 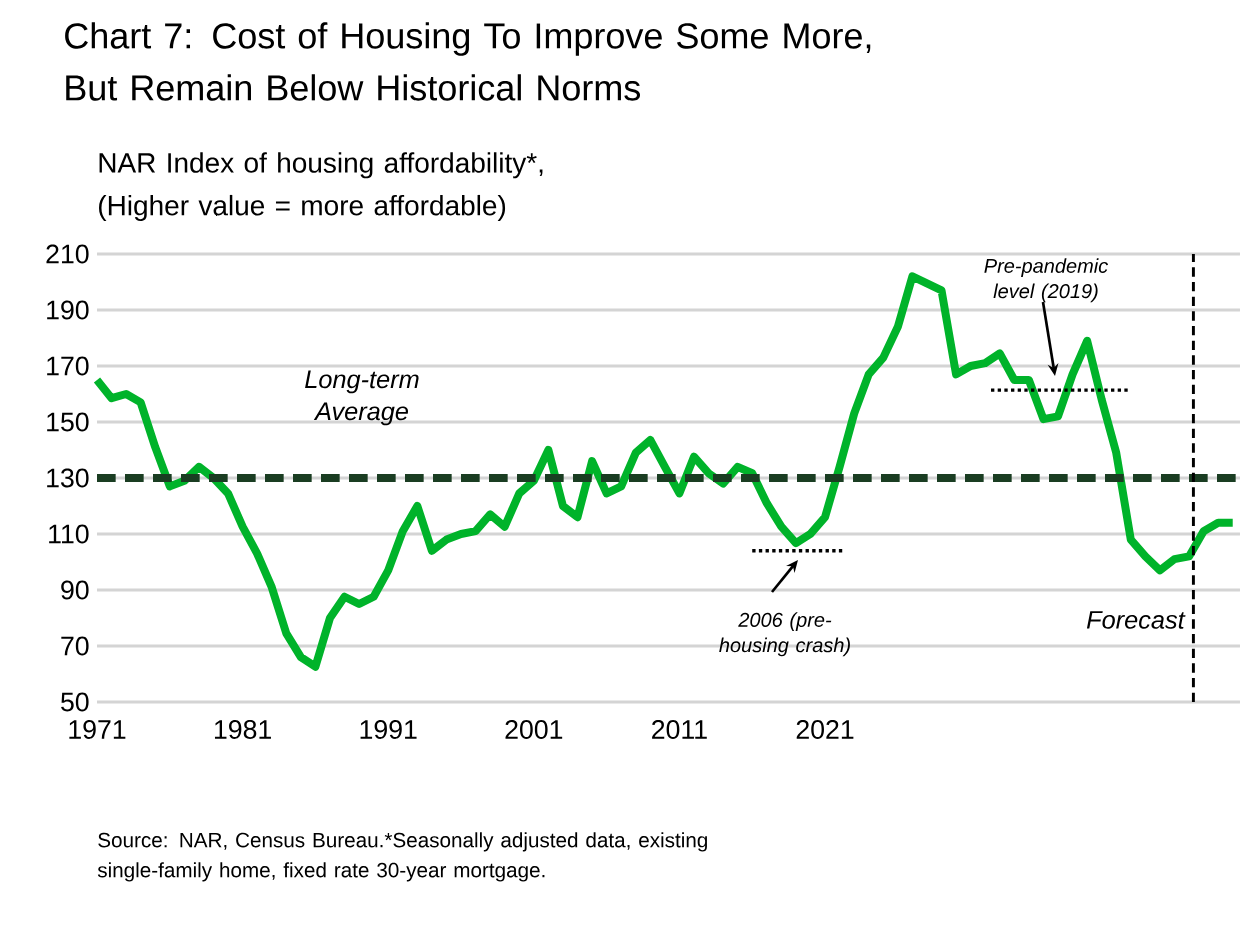 What do you see at coordinates (67, 254) in the screenshot?
I see `y-tick-label: 210` at bounding box center [67, 254].